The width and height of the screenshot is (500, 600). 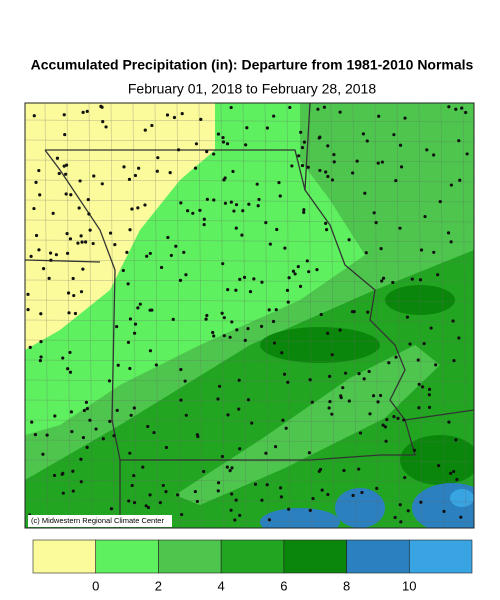 I want to click on legend-tick-label: 2, so click(x=158, y=585).